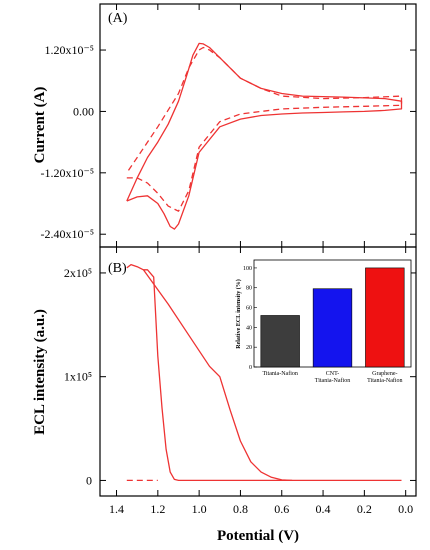 The height and width of the screenshot is (550, 430). I want to click on inset-bars, so click(332, 317).